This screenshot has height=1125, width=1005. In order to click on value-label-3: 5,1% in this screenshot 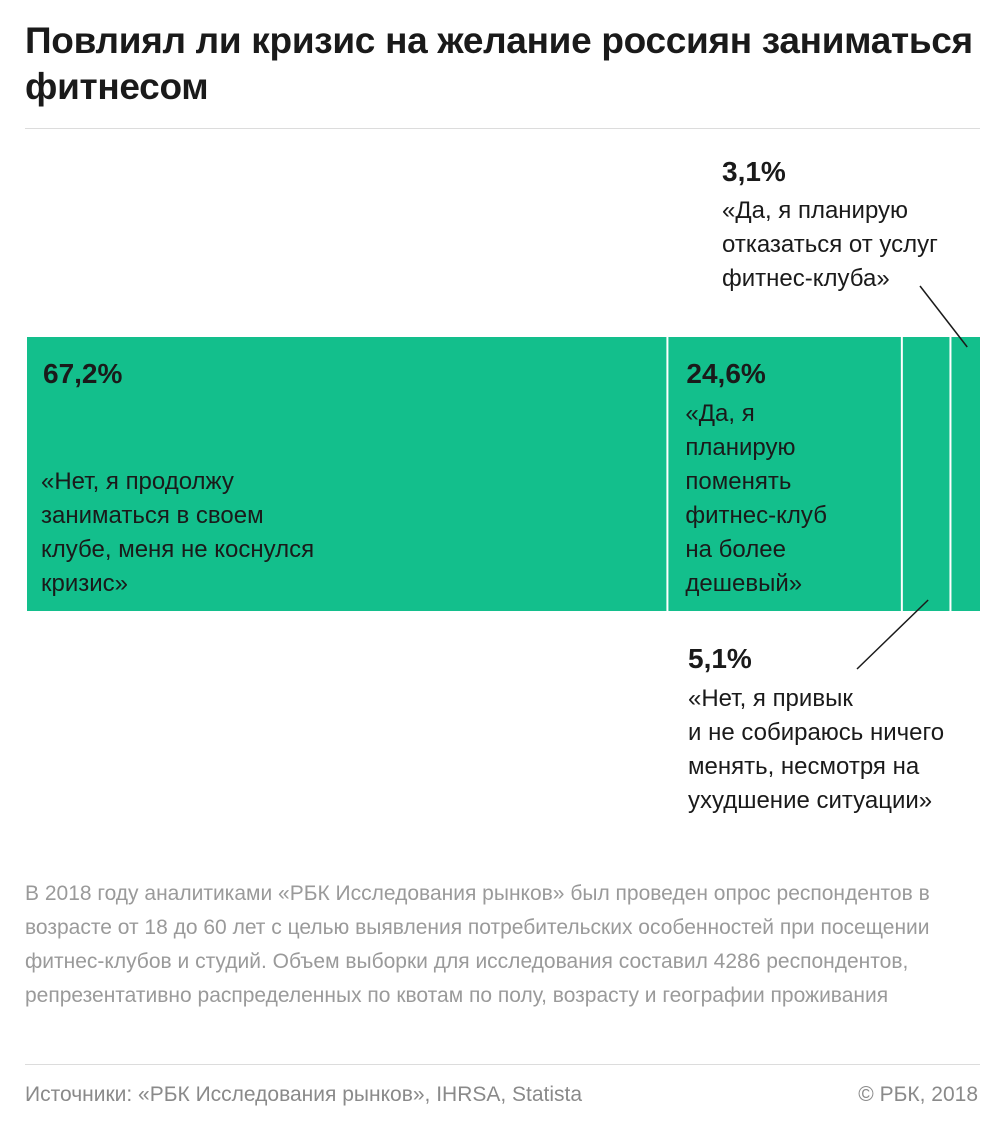, I will do `click(720, 658)`.